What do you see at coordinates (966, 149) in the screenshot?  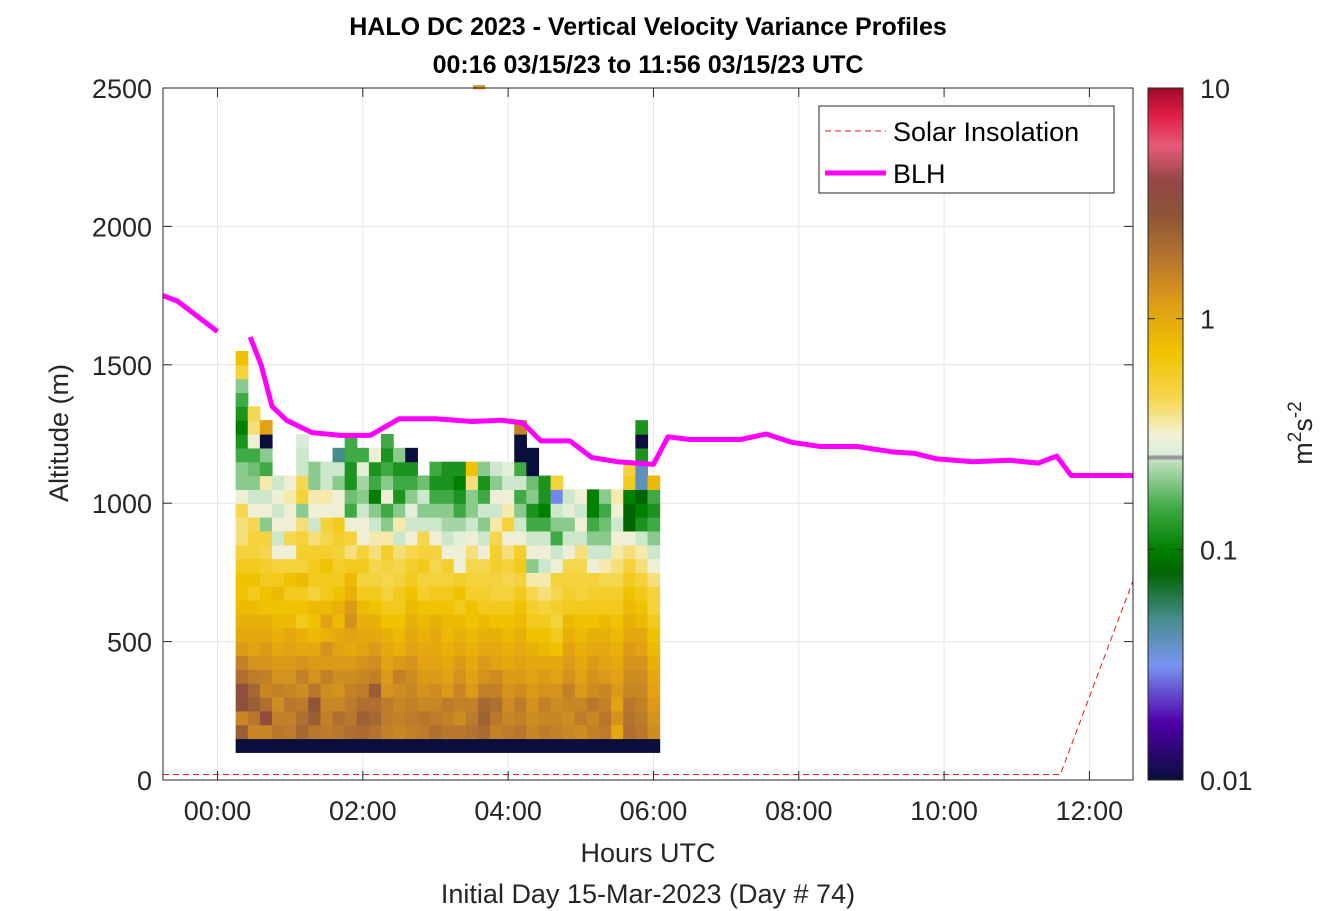 I see `legend-box` at bounding box center [966, 149].